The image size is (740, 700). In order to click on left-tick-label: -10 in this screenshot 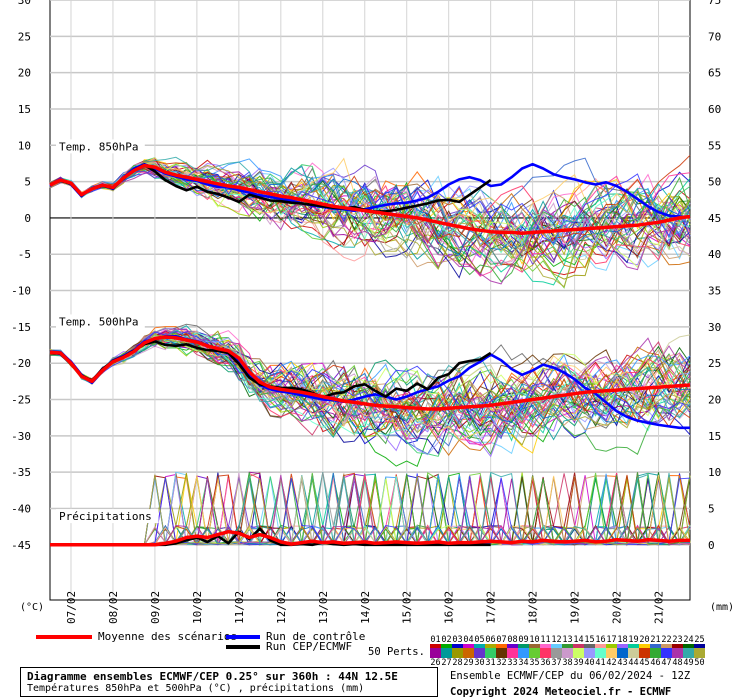, I will do `click(21, 291)`.